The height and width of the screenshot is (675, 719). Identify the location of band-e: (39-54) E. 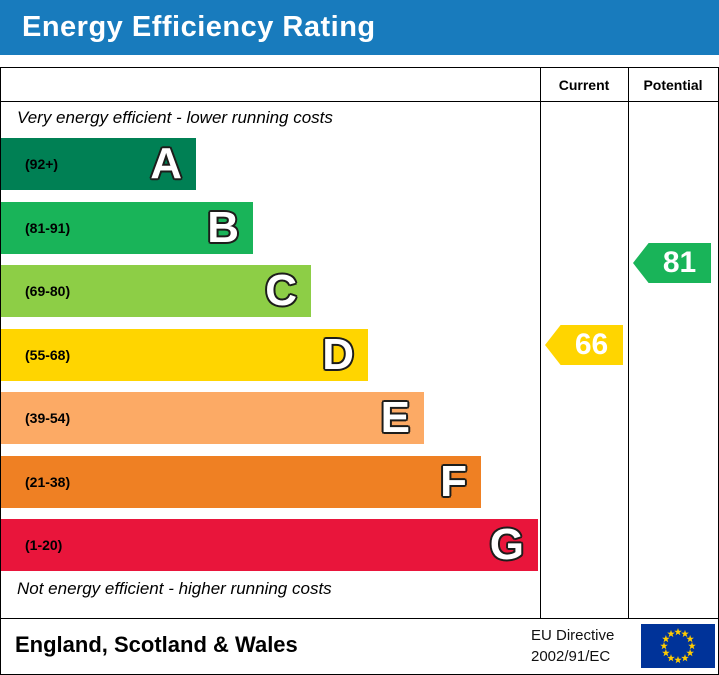
(212, 418).